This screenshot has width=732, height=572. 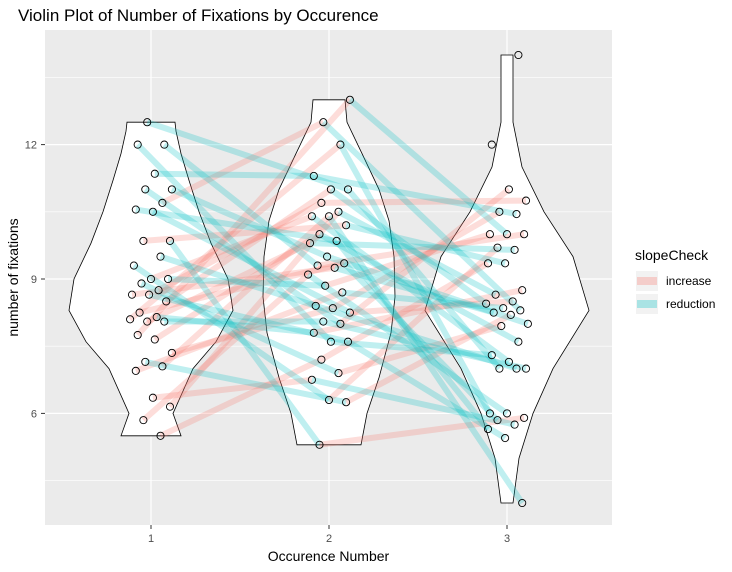 What do you see at coordinates (672, 255) in the screenshot?
I see `legend-title: slopeCheck` at bounding box center [672, 255].